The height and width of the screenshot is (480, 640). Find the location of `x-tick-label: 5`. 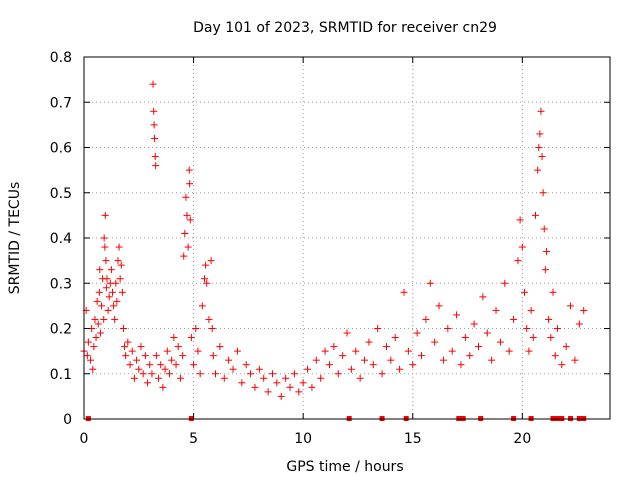

x-tick-label: 5 is located at coordinates (193, 439).